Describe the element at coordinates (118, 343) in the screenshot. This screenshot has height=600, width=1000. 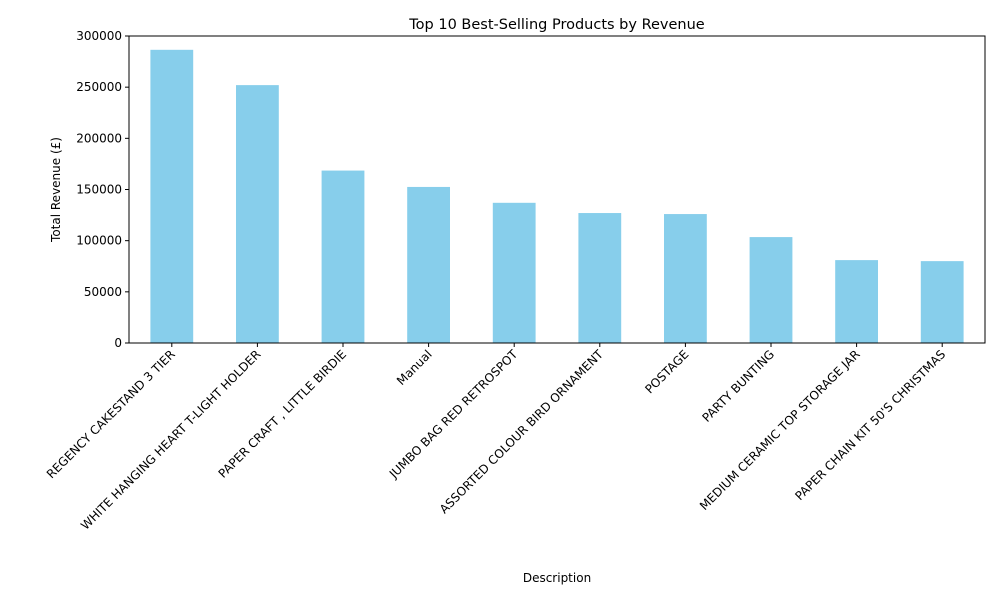
I see `y-tick-label-1: 0` at that location.